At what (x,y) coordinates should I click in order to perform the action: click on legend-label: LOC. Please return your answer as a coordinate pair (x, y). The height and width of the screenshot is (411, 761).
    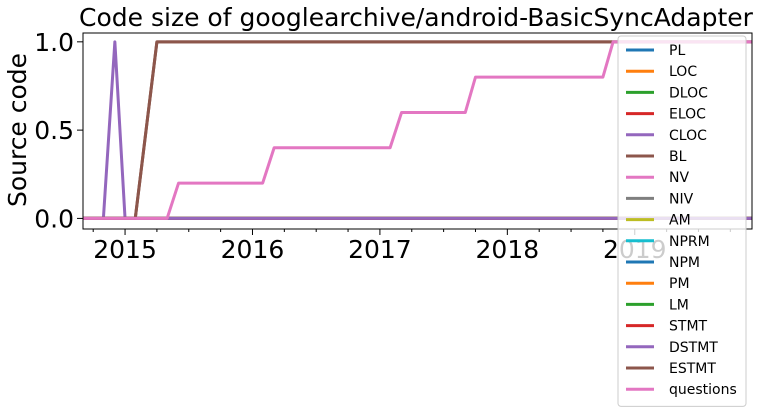
    Looking at the image, I should click on (683, 72).